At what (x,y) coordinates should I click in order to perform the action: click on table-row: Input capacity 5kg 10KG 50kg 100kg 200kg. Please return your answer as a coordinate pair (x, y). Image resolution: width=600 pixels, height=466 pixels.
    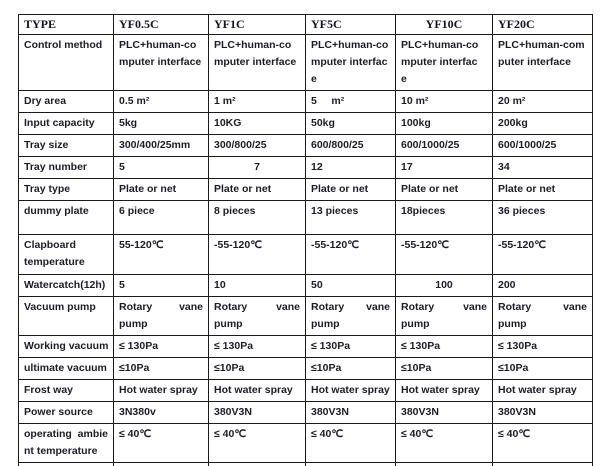
    Looking at the image, I should click on (305, 123).